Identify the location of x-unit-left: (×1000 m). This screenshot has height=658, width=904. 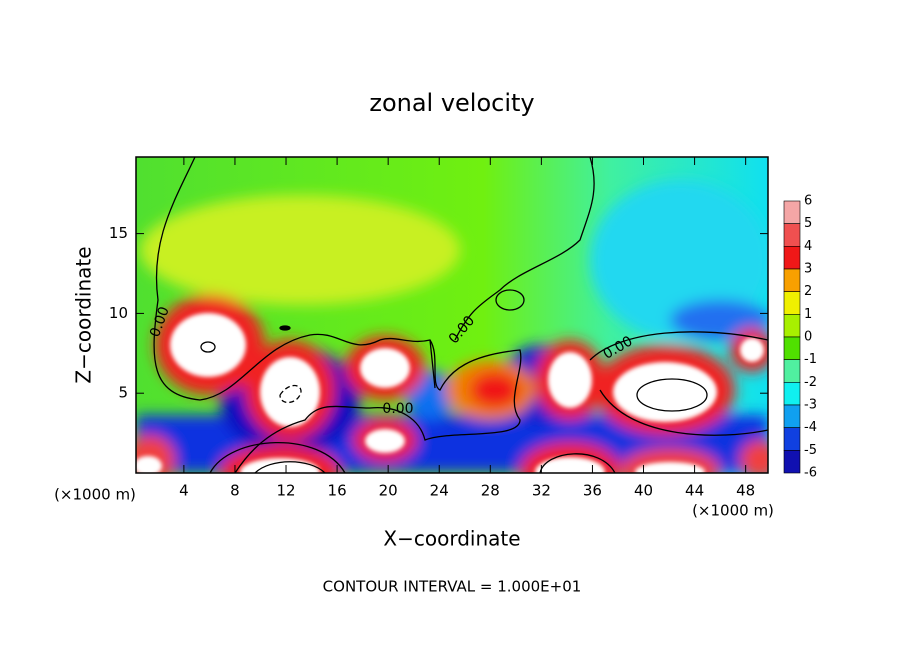
(95, 495).